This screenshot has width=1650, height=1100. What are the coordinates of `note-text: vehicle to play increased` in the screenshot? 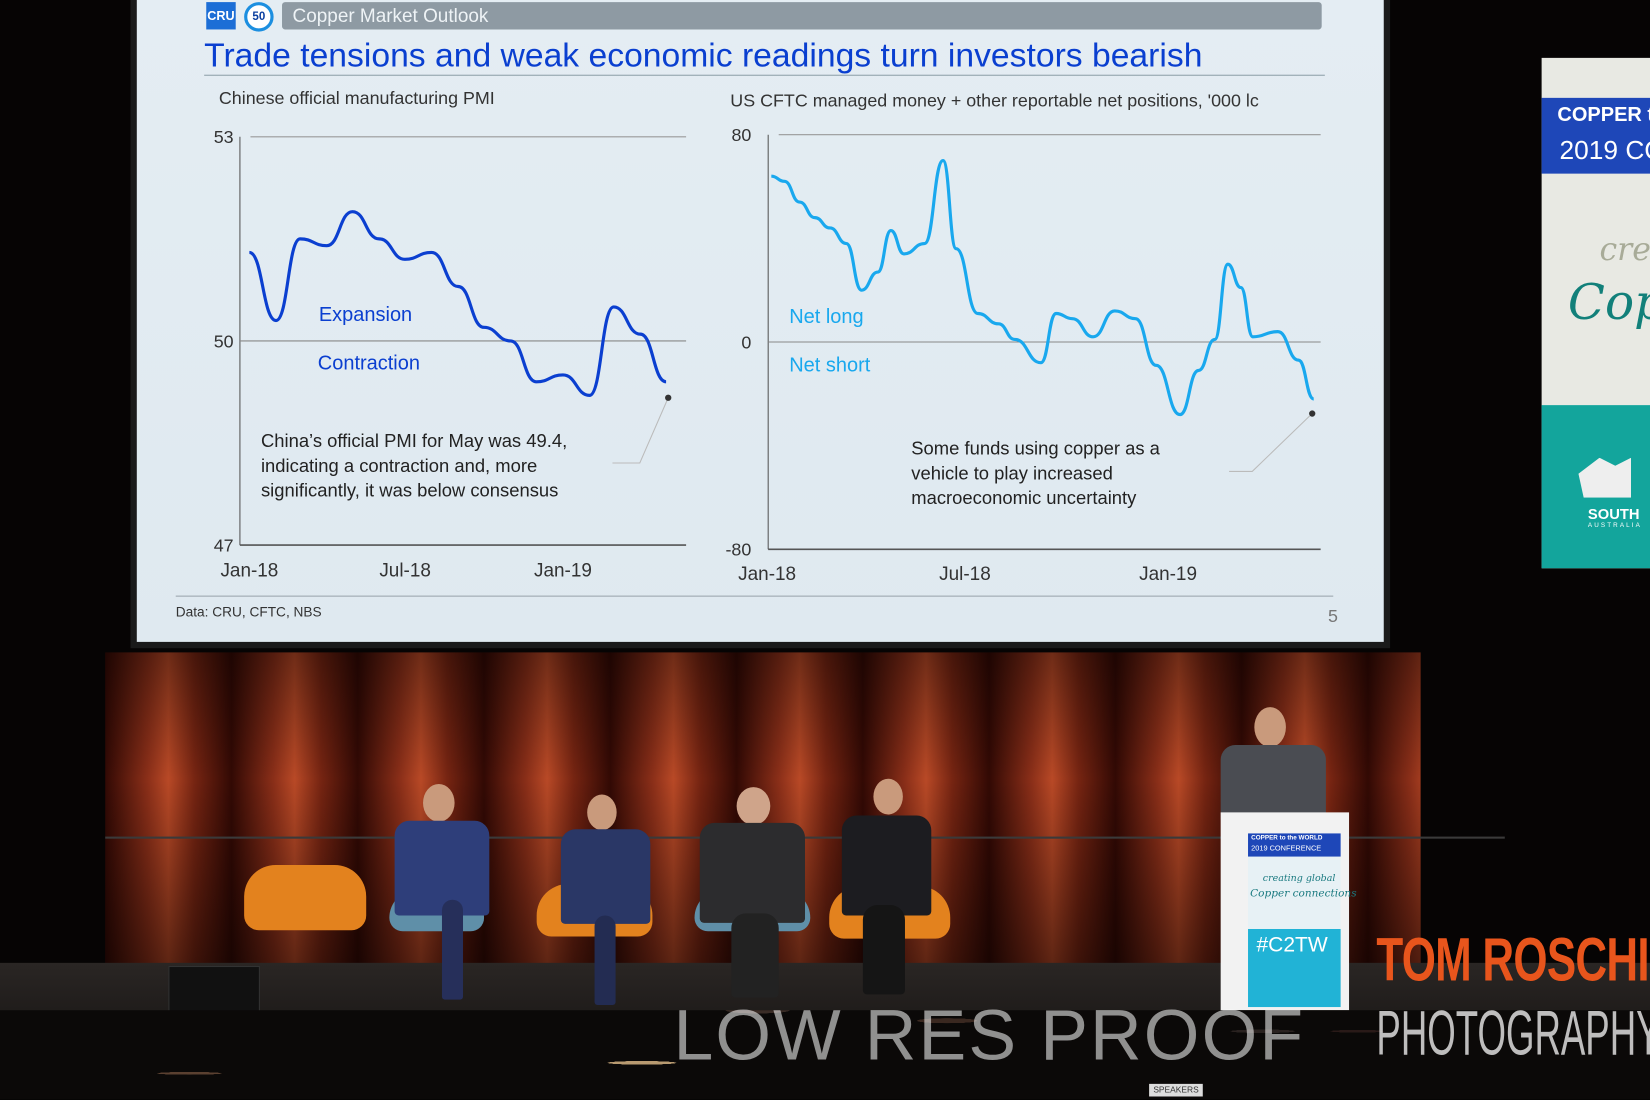 It's located at (1012, 472).